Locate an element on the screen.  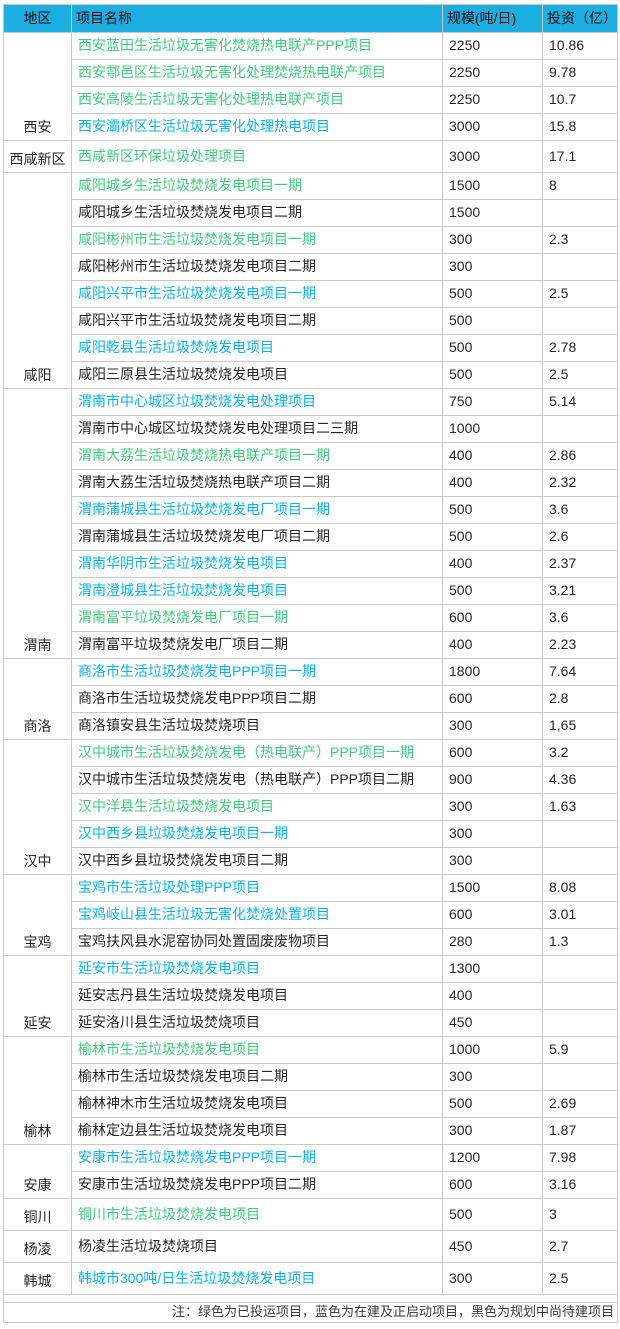
region-cell: 延安 is located at coordinates (37, 996).